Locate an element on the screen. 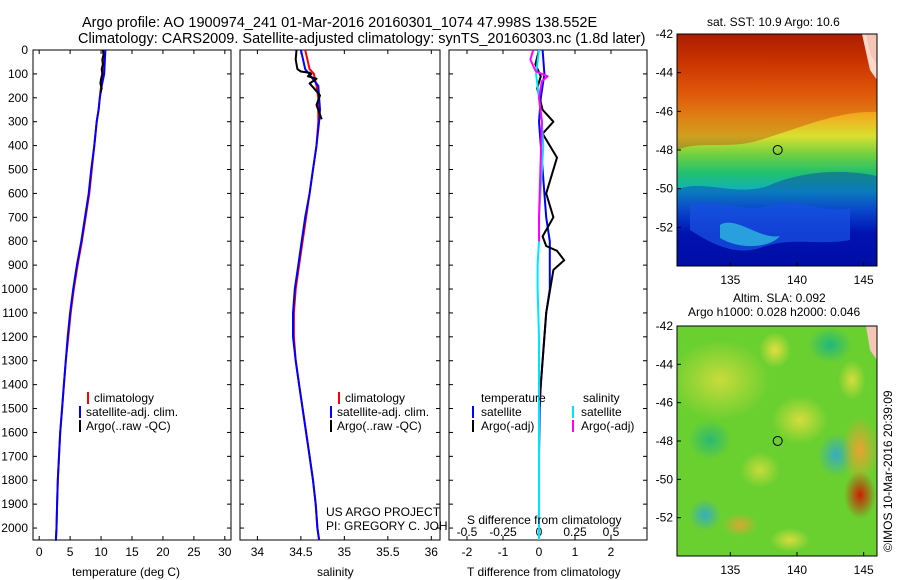  depth-tick-label: 600 is located at coordinates (18, 193).